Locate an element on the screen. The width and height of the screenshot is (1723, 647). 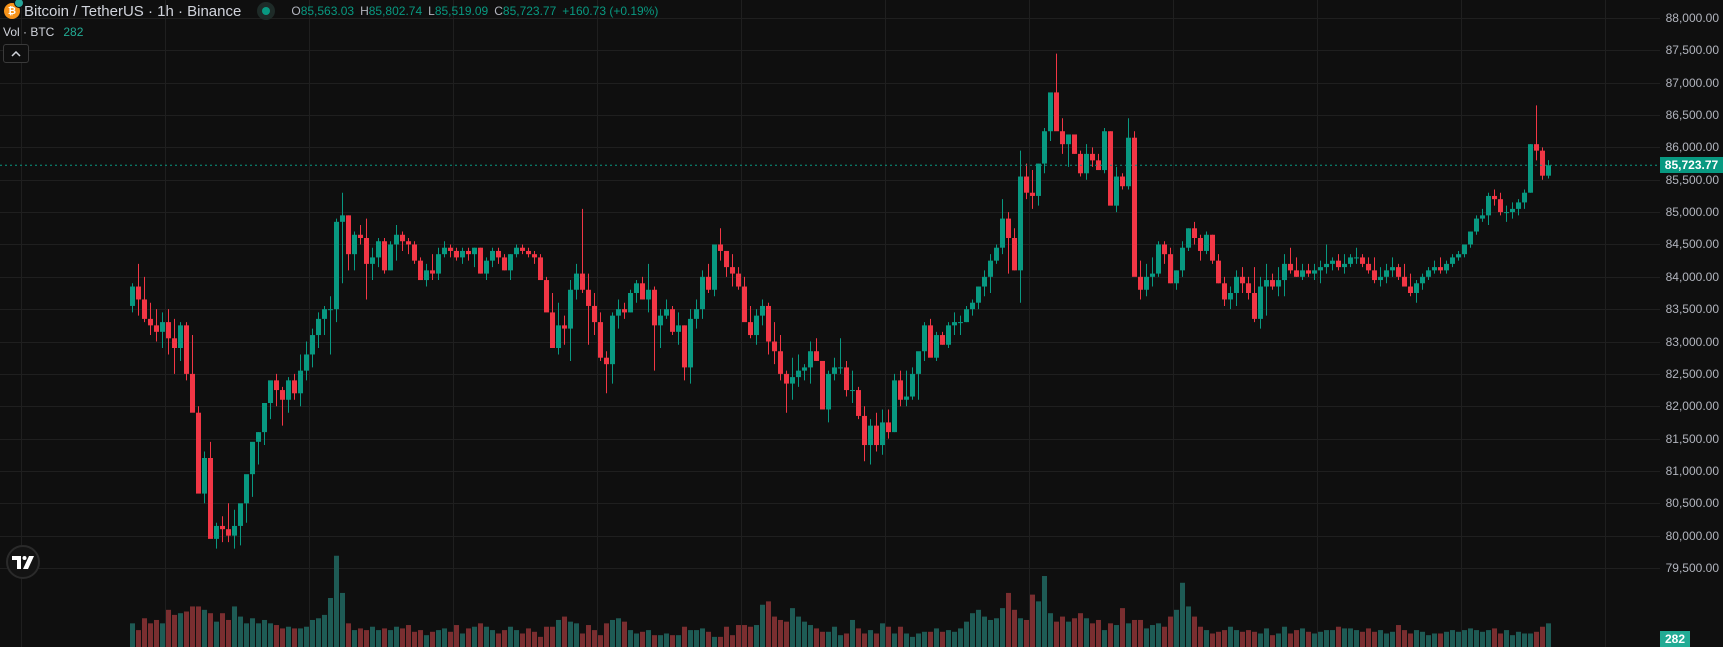
price-axis-label: 84,000.00 is located at coordinates (1692, 276).